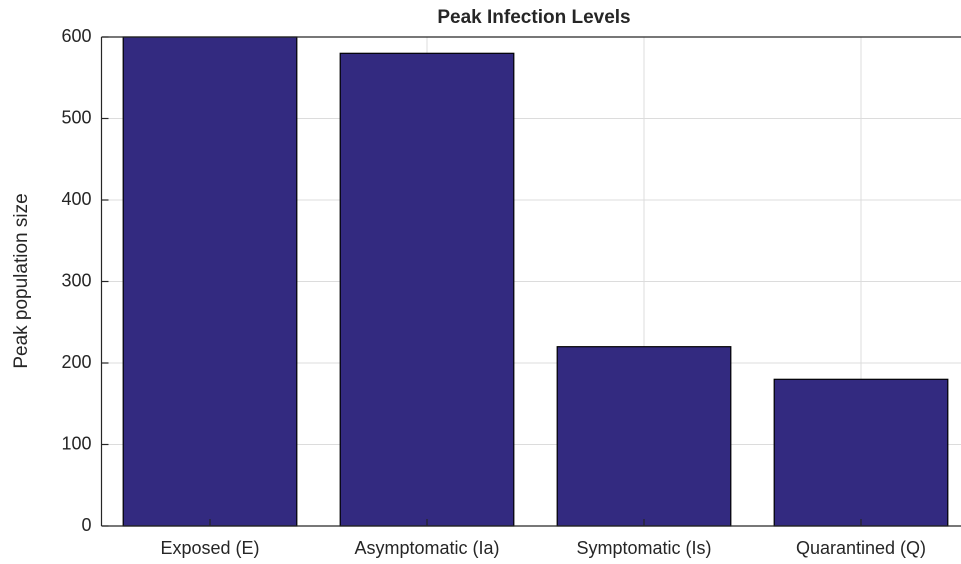 This screenshot has width=961, height=564. Describe the element at coordinates (76, 199) in the screenshot. I see `y-tick-label: 400` at that location.